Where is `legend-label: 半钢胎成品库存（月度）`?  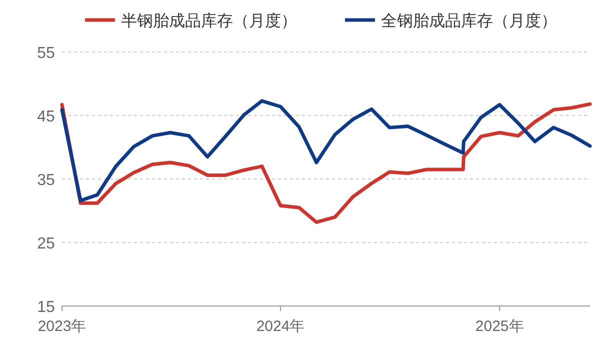
legend-label: 半钢胎成品库存（月度） is located at coordinates (209, 21).